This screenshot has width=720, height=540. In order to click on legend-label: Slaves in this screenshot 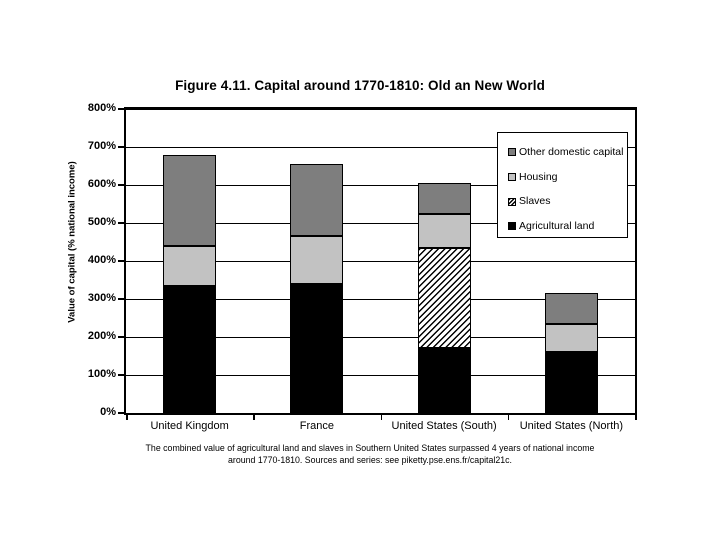, I will do `click(535, 201)`.